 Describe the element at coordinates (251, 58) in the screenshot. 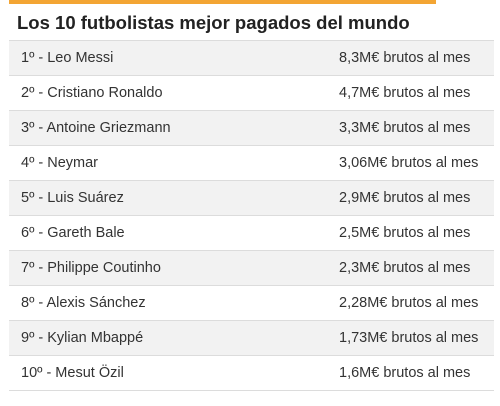

I see `table-row: 1º - Leo Messi 8,3M€ brutos al mes` at that location.